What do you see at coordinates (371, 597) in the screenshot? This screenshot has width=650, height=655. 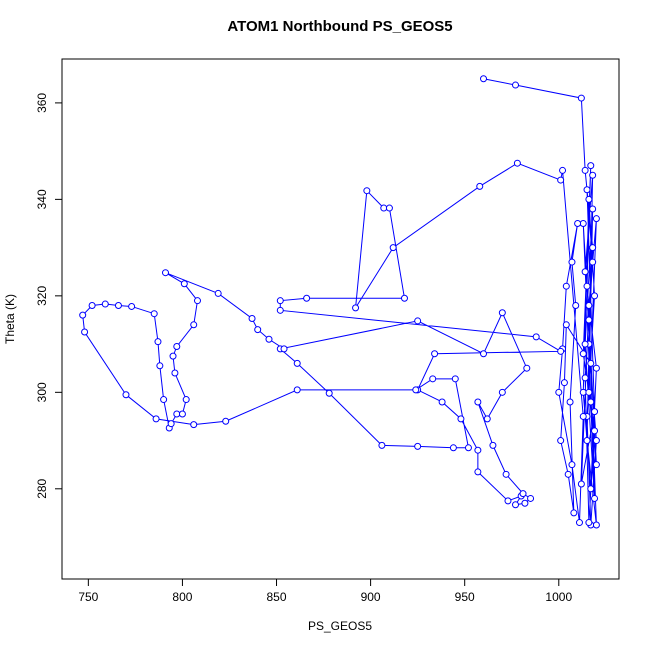 I see `x-tick-label: 900` at bounding box center [371, 597].